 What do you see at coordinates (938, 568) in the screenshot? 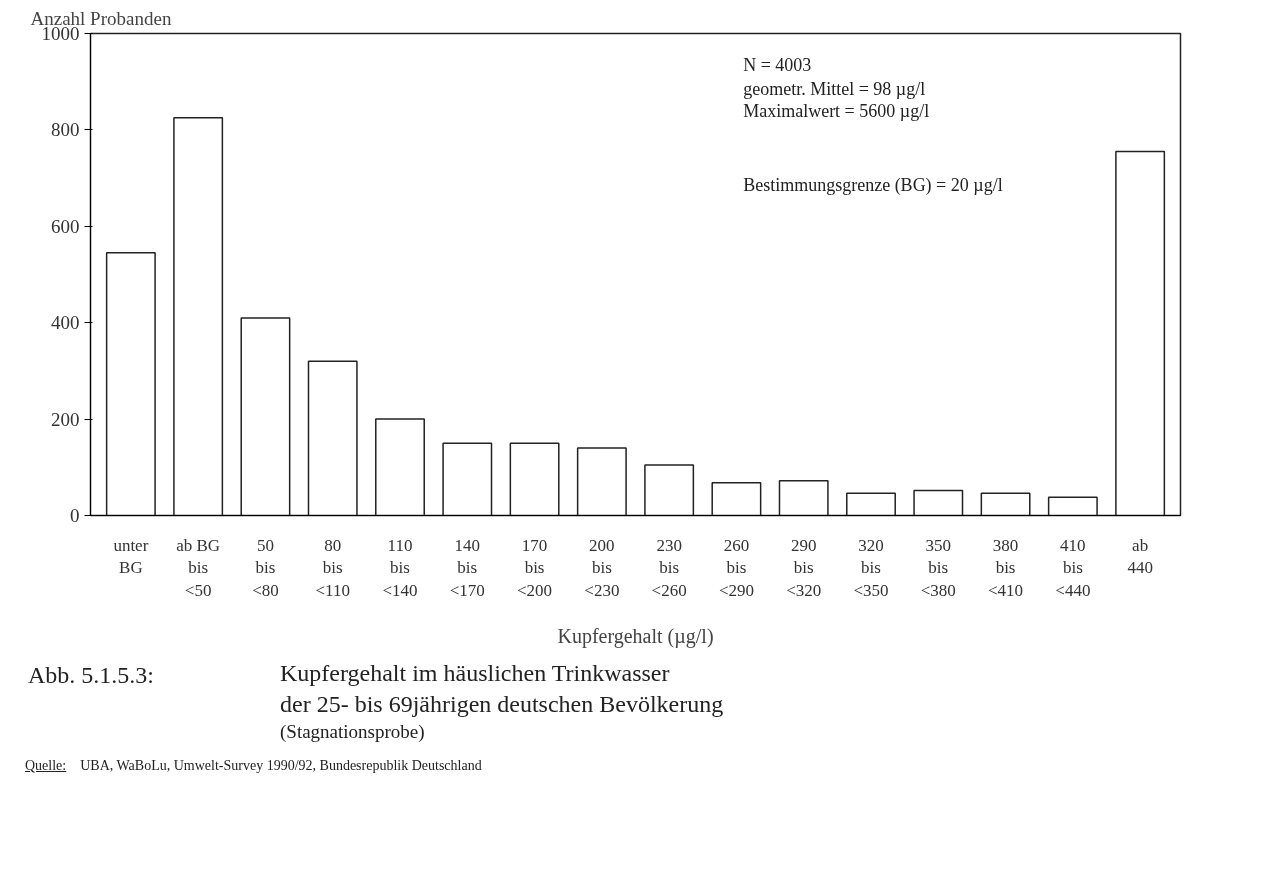
I see `x-tick-label: 350 bis <380` at bounding box center [938, 568].